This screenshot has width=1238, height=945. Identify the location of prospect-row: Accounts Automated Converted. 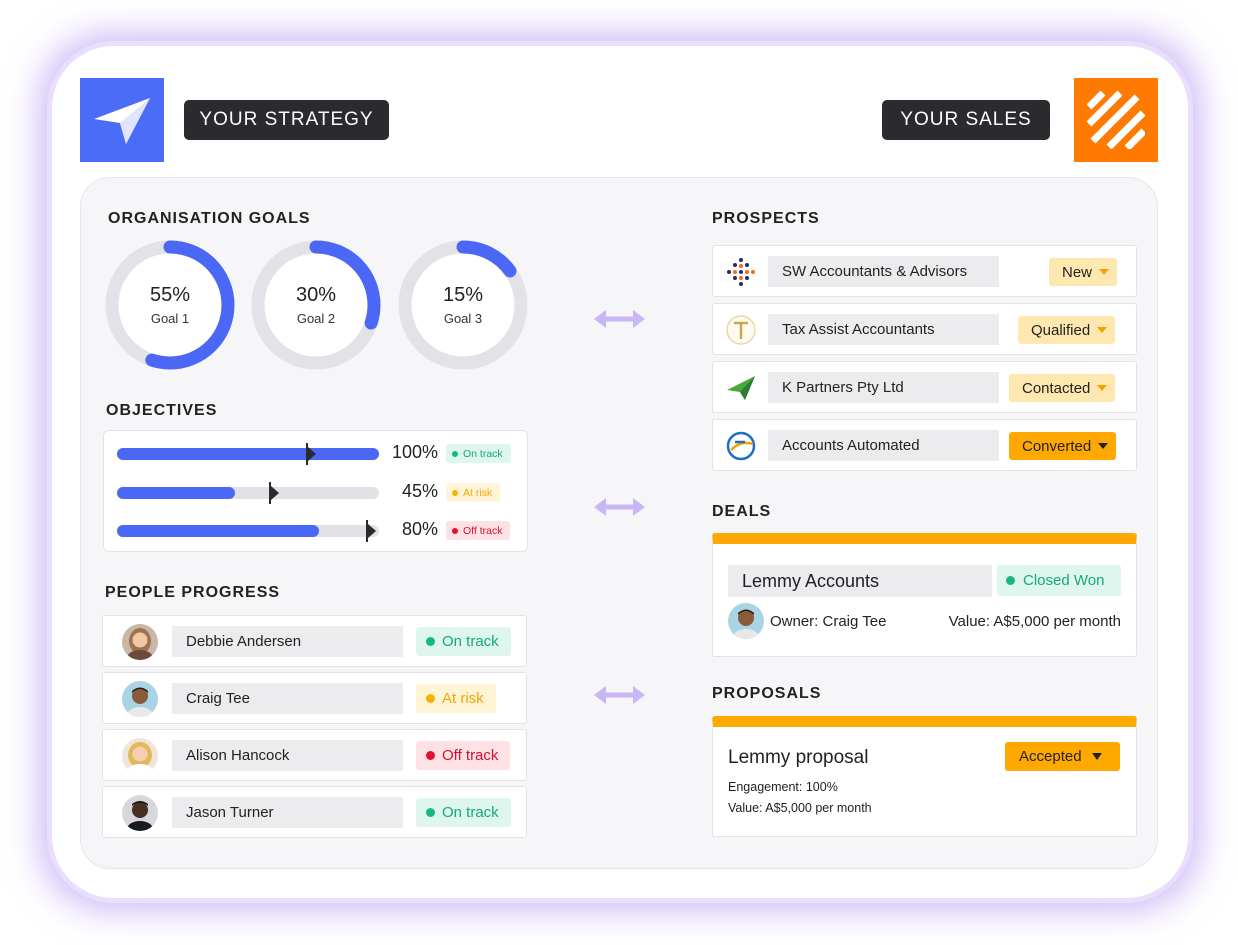
(924, 445).